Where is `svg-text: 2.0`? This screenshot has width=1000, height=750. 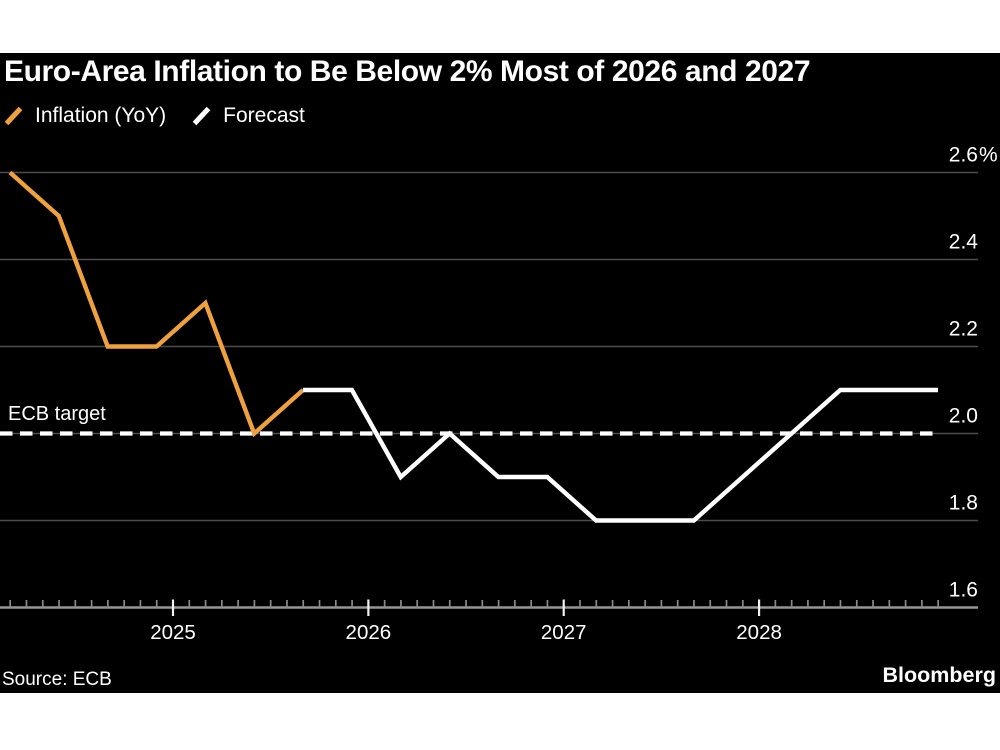
svg-text: 2.0 is located at coordinates (963, 416).